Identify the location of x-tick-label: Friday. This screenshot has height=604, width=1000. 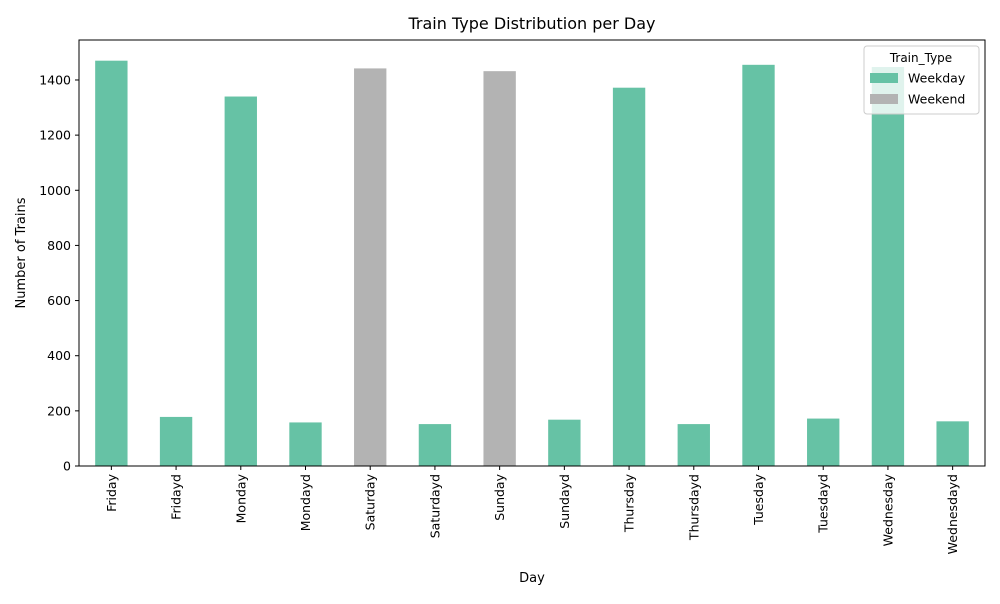
(111, 492).